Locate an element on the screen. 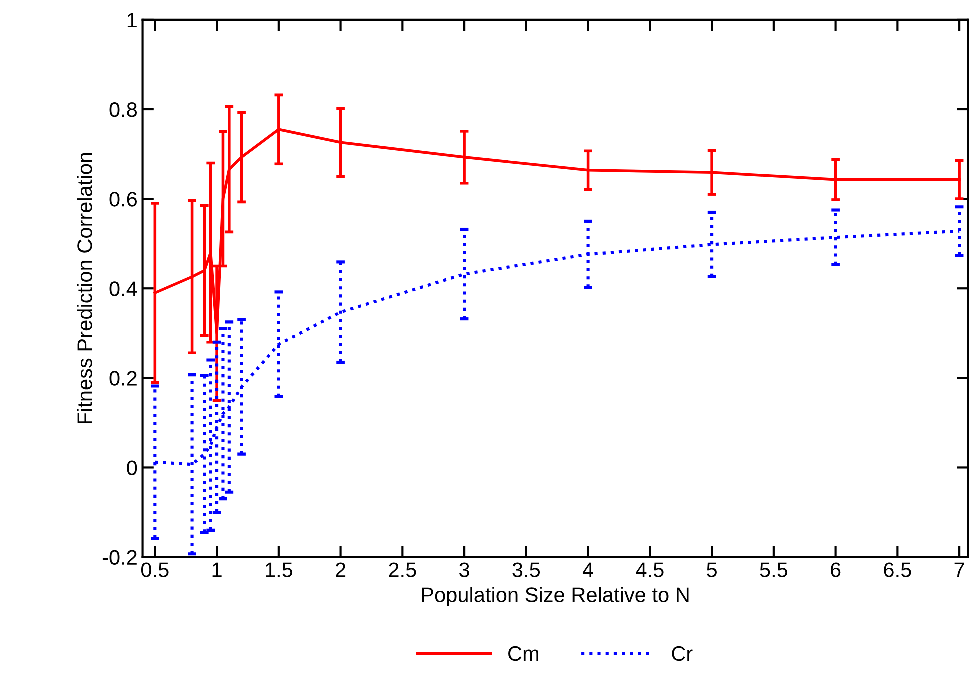  y-tick-label: 0.6 is located at coordinates (124, 199).